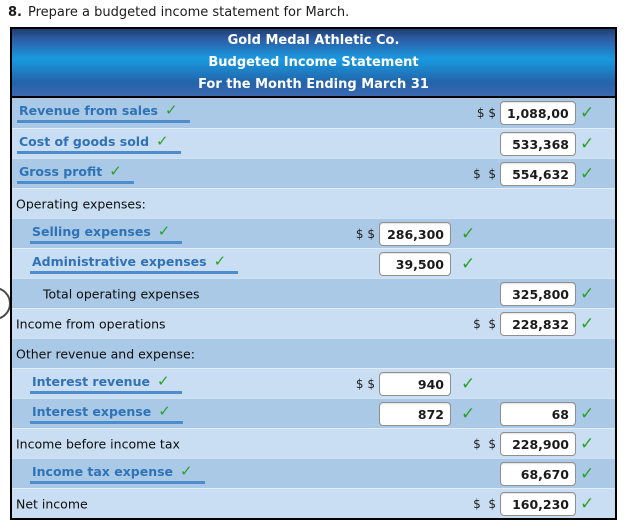  Describe the element at coordinates (89, 110) in the screenshot. I see `row-label: Revenue from sales` at that location.